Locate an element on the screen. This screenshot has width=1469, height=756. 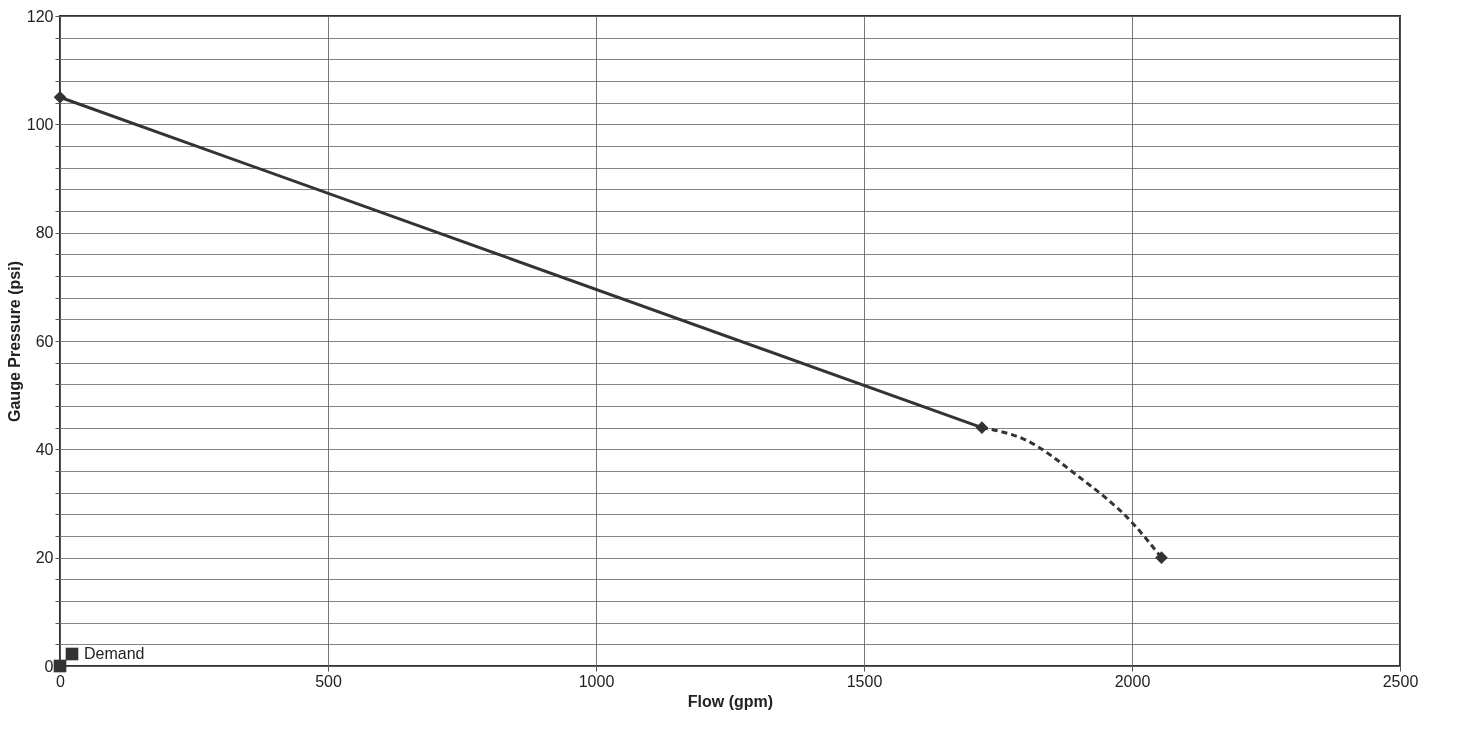
x-axis-title: Flow (gpm) is located at coordinates (730, 701).